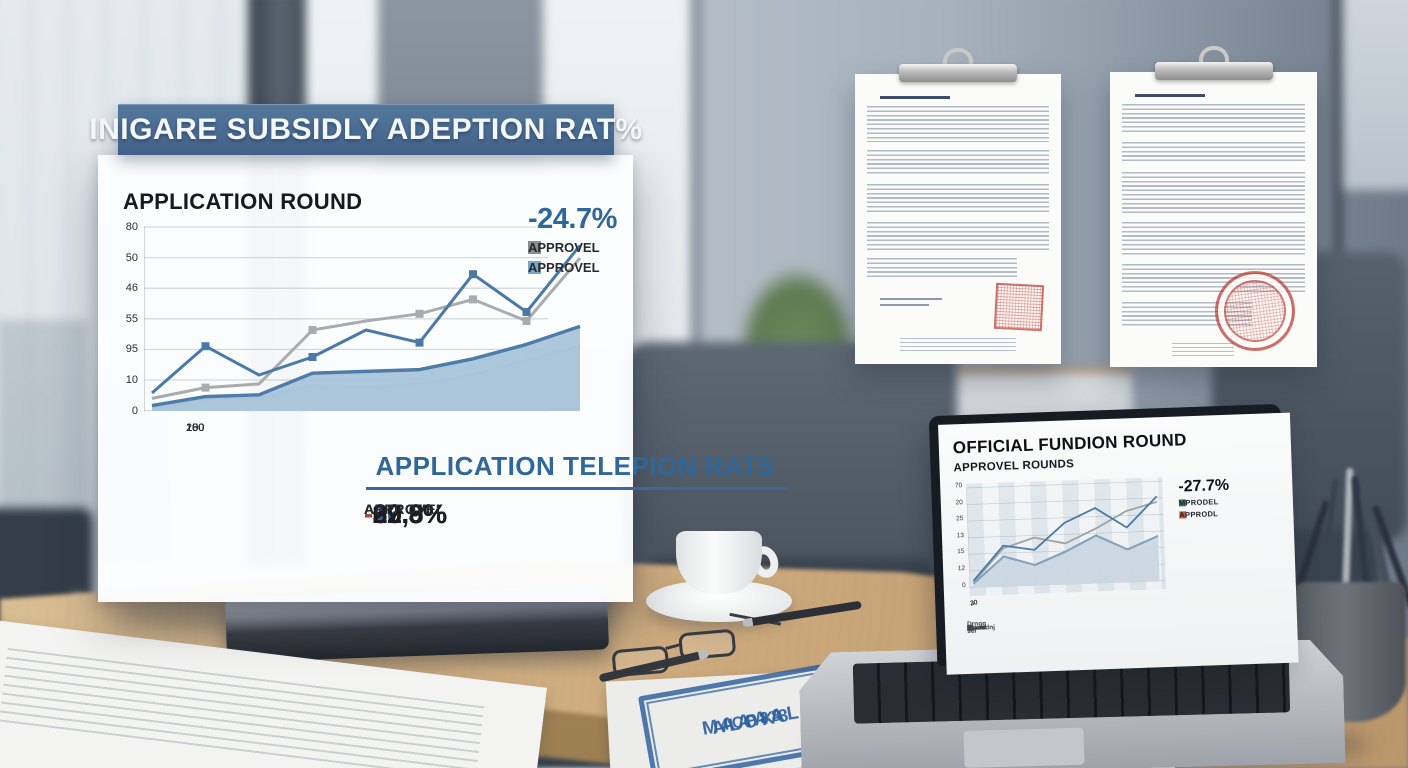  I want to click on laptop-chart-legend: -27.7% MPRODEL APPRODL, so click(1224, 497).